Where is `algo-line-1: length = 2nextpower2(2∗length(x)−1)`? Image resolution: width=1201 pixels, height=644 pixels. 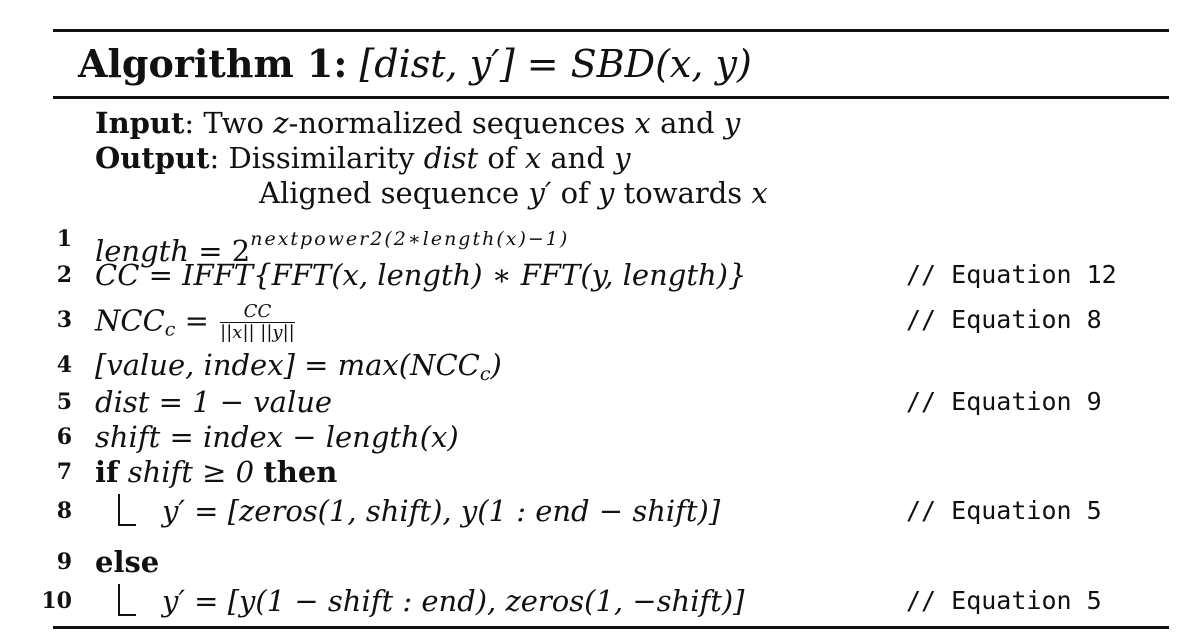
algo-line-1: length = 2nextpower2(2∗length(x)−1) is located at coordinates (332, 248).